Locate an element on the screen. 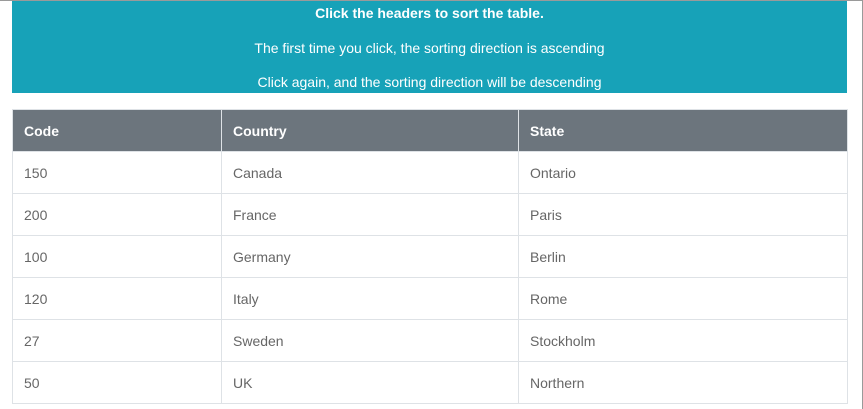 The image size is (863, 409). table-row: 150 Canada Ontario is located at coordinates (430, 172).